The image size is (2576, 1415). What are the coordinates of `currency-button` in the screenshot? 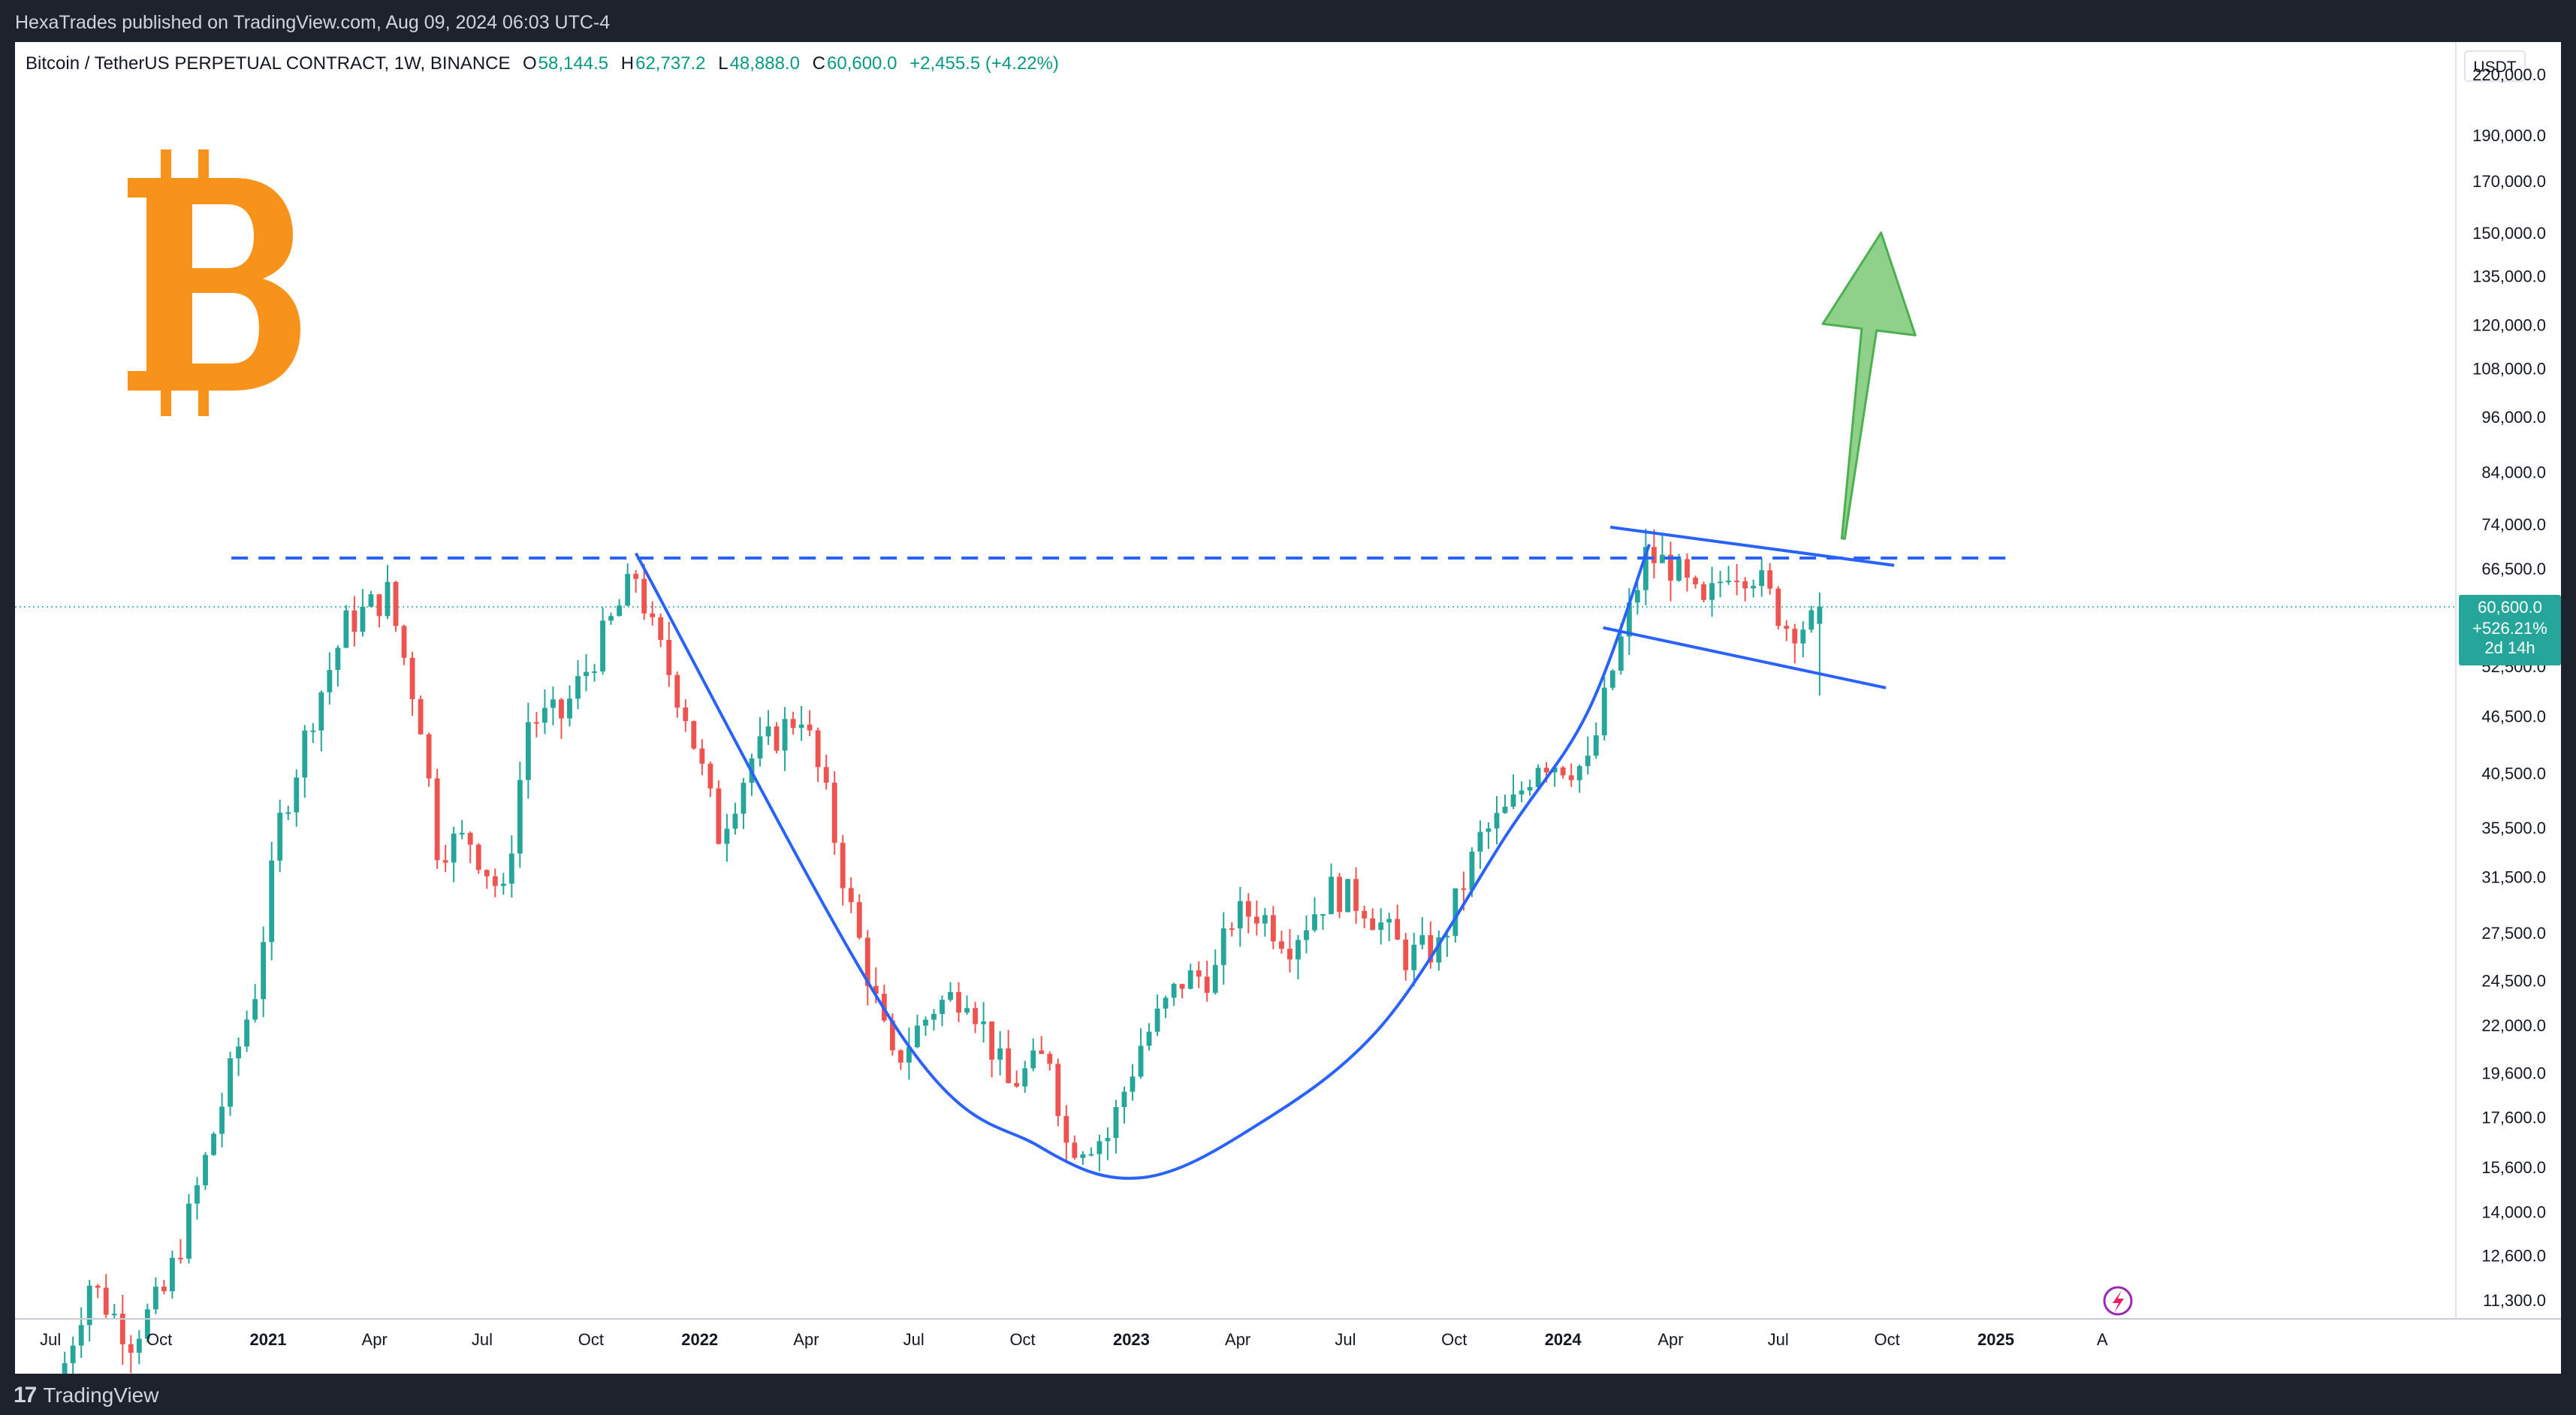 It's located at (2495, 66).